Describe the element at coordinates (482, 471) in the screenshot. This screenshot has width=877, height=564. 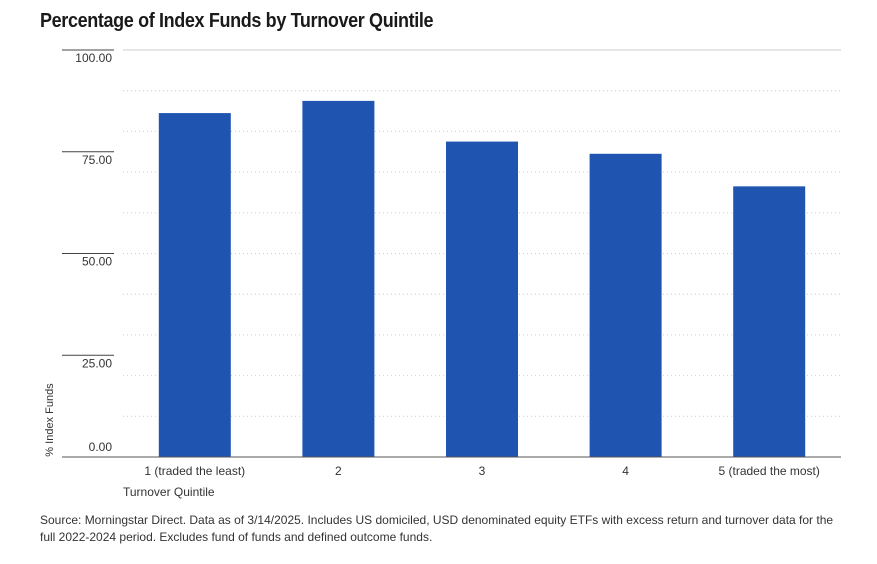
I see `x-tick-label: 3` at that location.